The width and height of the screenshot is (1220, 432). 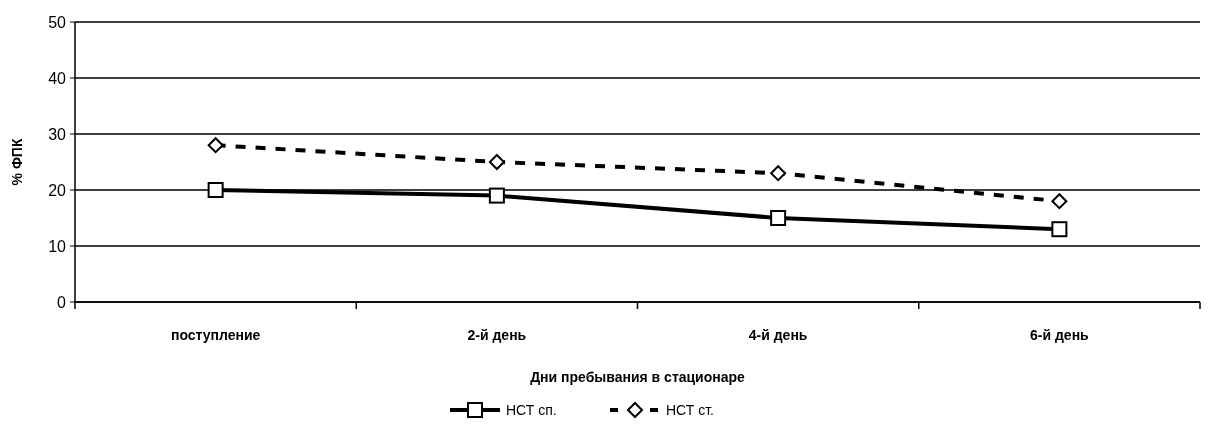 I want to click on y-tick-label: 10, so click(x=57, y=246).